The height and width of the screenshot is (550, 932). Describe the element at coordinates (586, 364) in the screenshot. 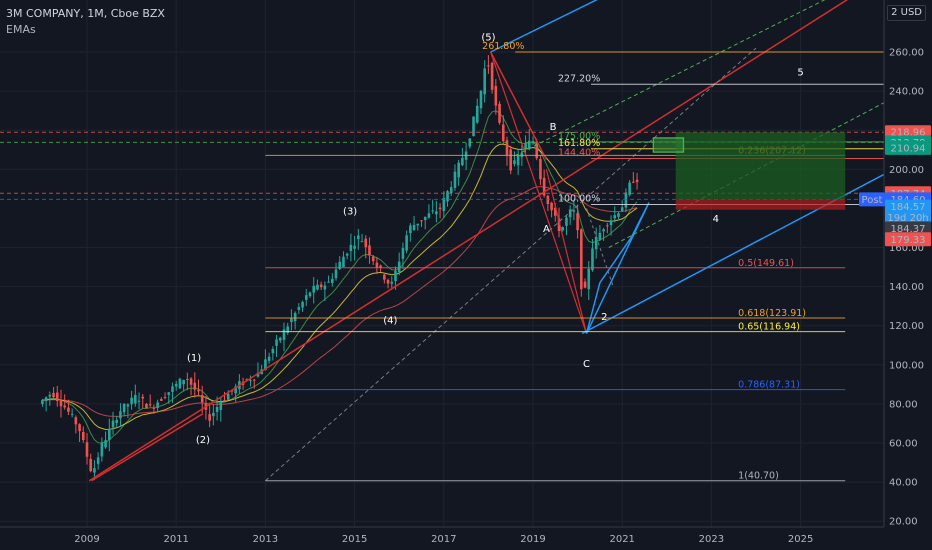

I see `wave-label: C` at that location.